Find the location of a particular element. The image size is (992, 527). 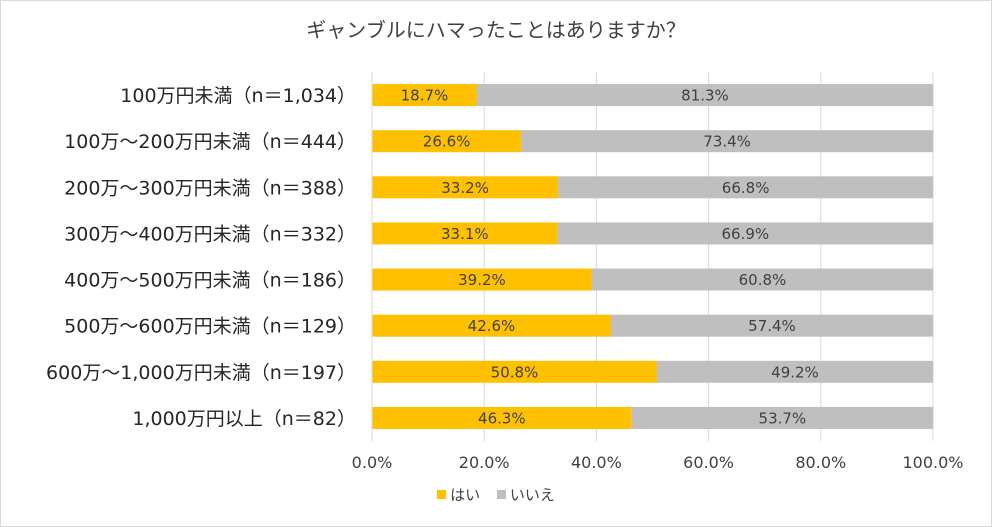

chart-title: ギャンブルにハマったことはありますか？ is located at coordinates (496, 30).